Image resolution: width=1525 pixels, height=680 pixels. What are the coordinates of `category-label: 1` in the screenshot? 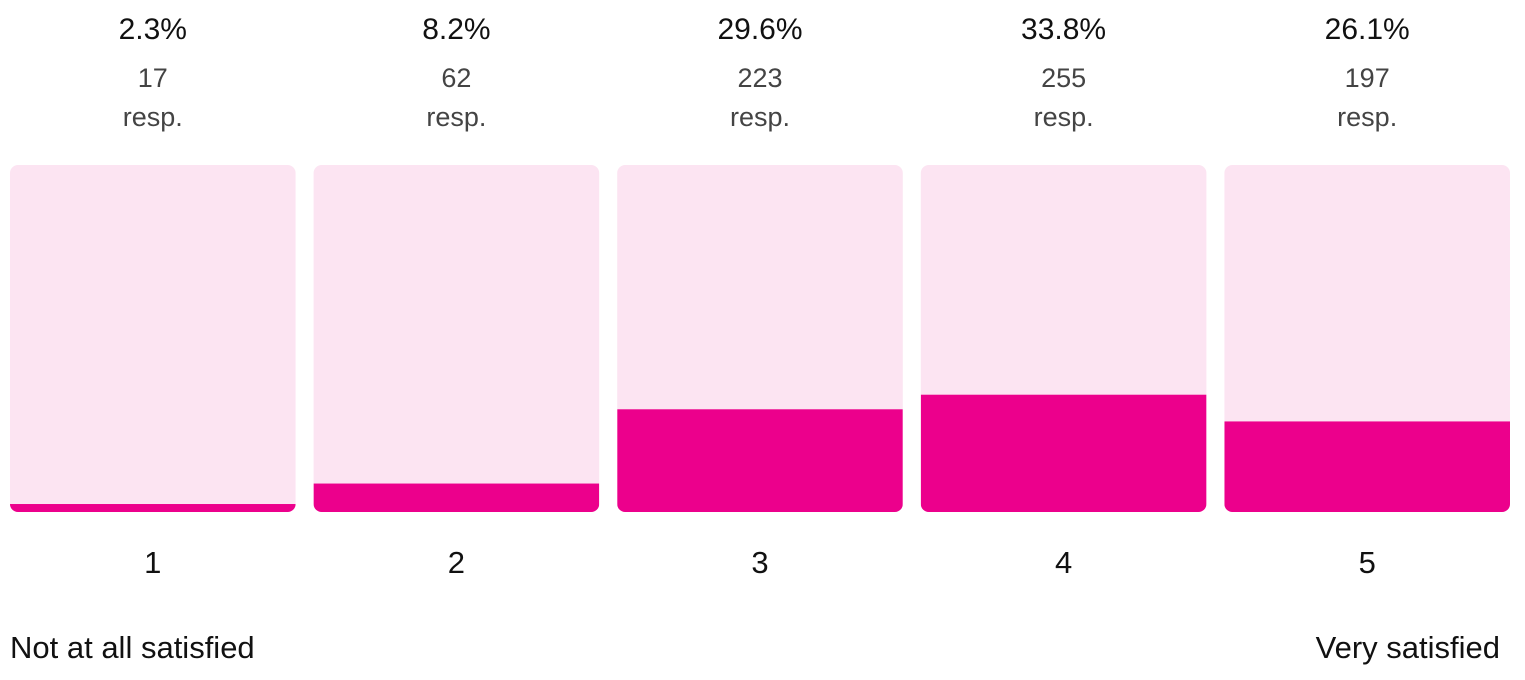 It's located at (152, 562).